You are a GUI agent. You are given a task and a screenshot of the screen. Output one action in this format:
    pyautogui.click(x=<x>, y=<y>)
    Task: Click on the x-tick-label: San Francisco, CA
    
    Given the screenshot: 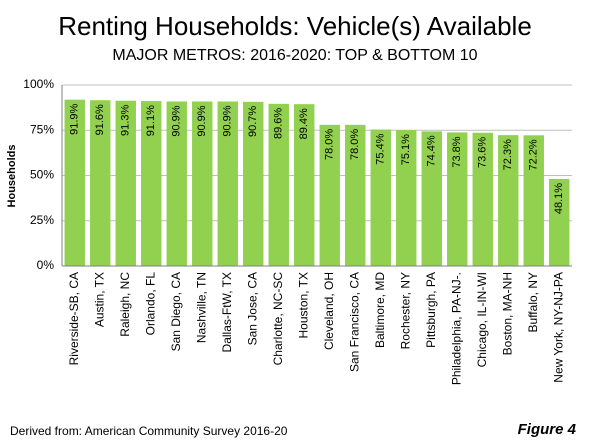 What is the action you would take?
    pyautogui.click(x=354, y=322)
    